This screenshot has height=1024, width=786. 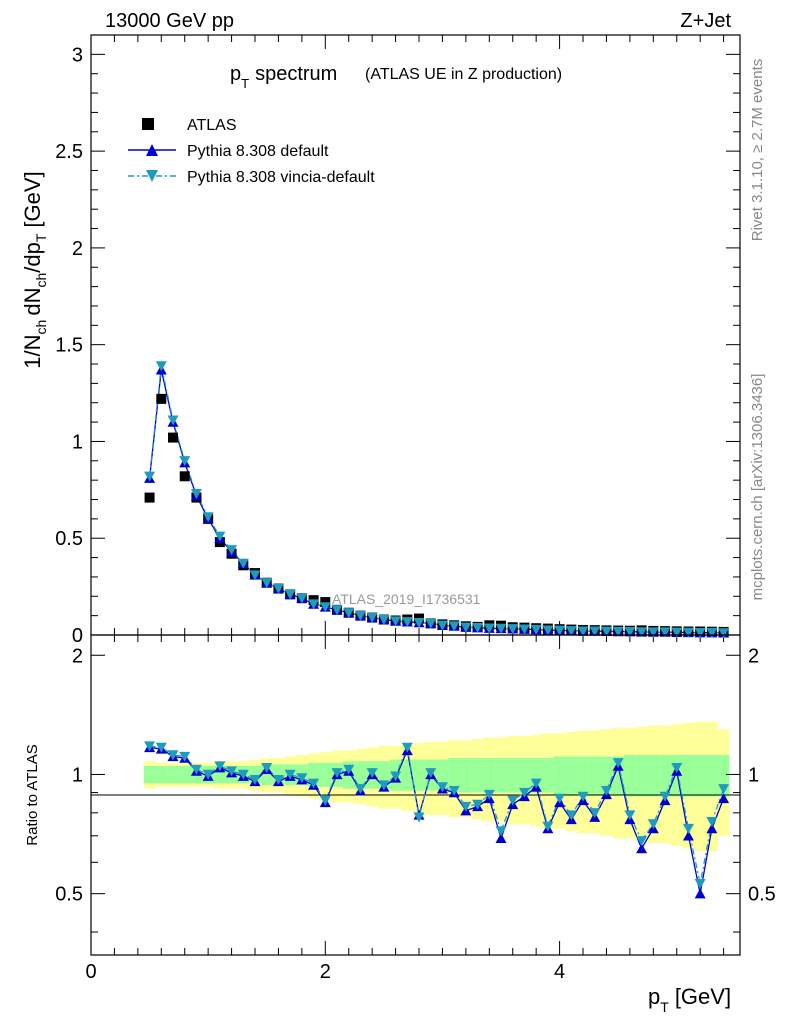 I want to click on legend-label-vincia: Pythia 8.308 vincia-default, so click(x=281, y=177).